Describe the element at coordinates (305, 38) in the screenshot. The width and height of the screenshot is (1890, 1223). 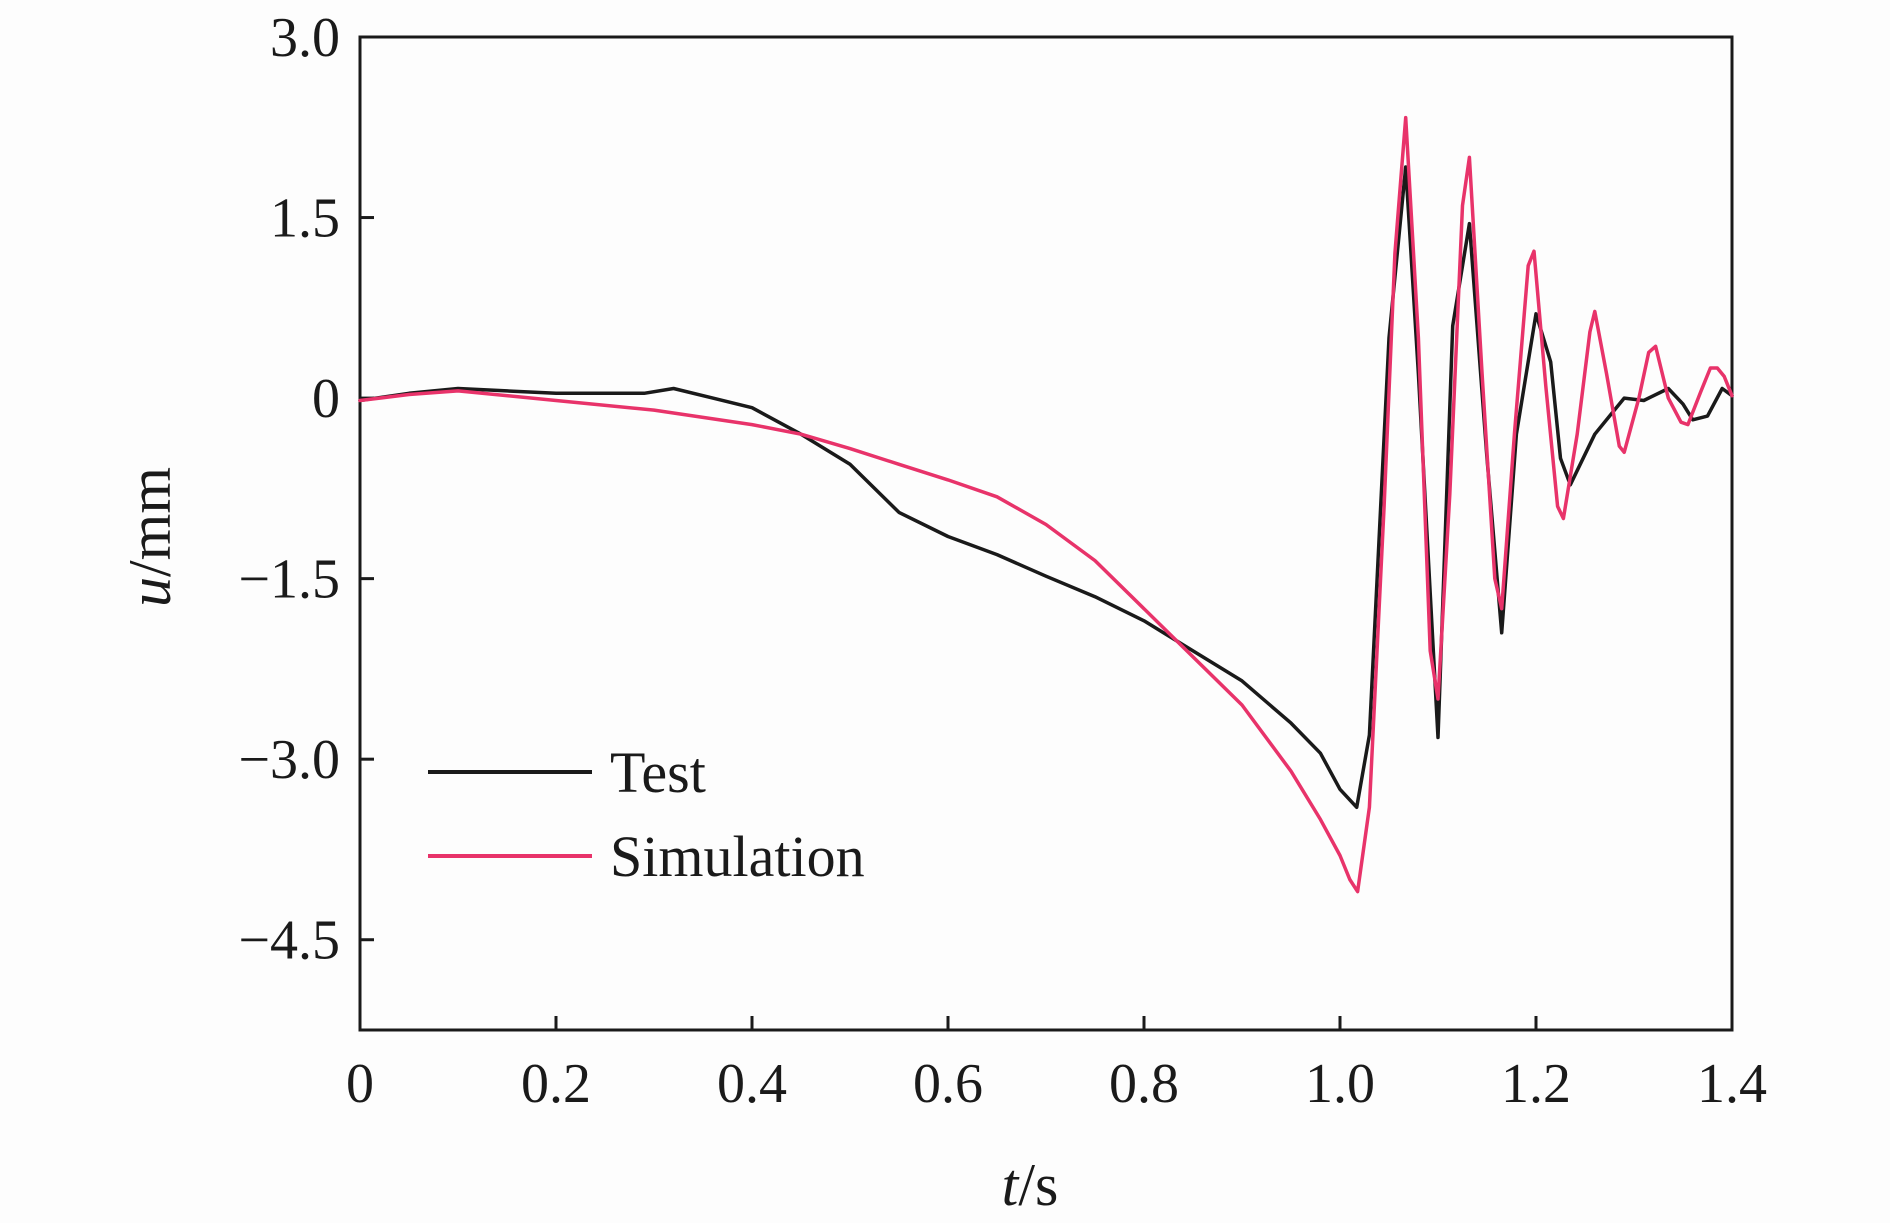
I see `y-tick-label: 3.0` at that location.